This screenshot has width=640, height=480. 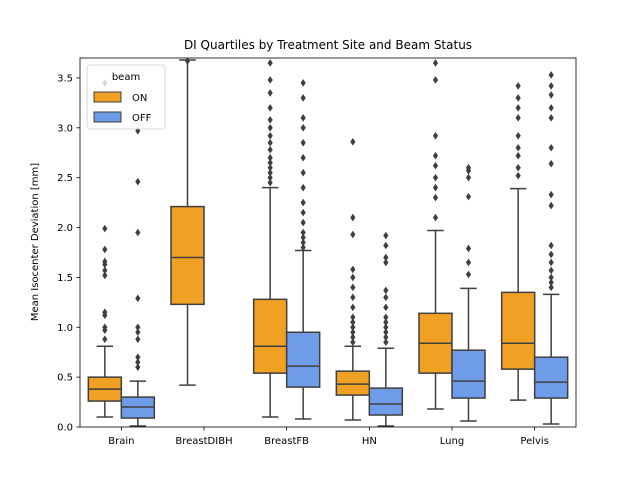 What do you see at coordinates (386, 401) in the screenshot?
I see `box-hn-off` at bounding box center [386, 401].